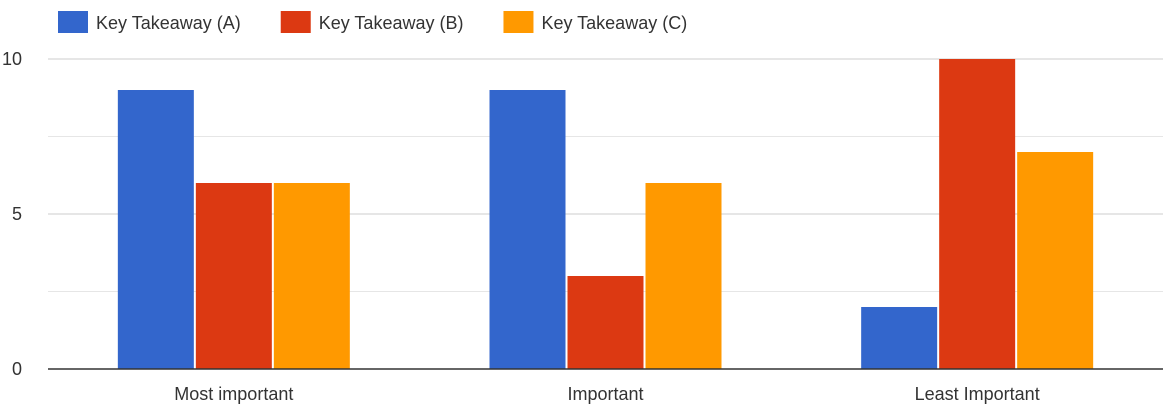 The height and width of the screenshot is (409, 1175). I want to click on y-tick-label: 0, so click(17, 369).